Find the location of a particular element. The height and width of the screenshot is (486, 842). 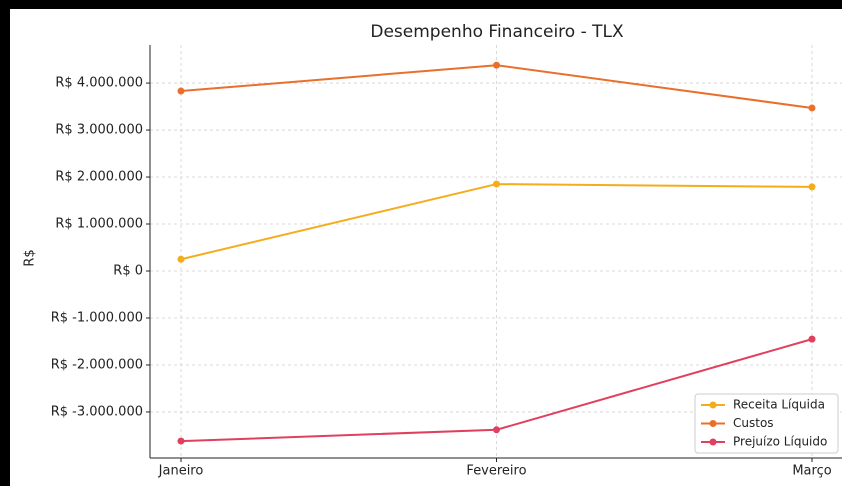

frame-left is located at coordinates (5, 243).